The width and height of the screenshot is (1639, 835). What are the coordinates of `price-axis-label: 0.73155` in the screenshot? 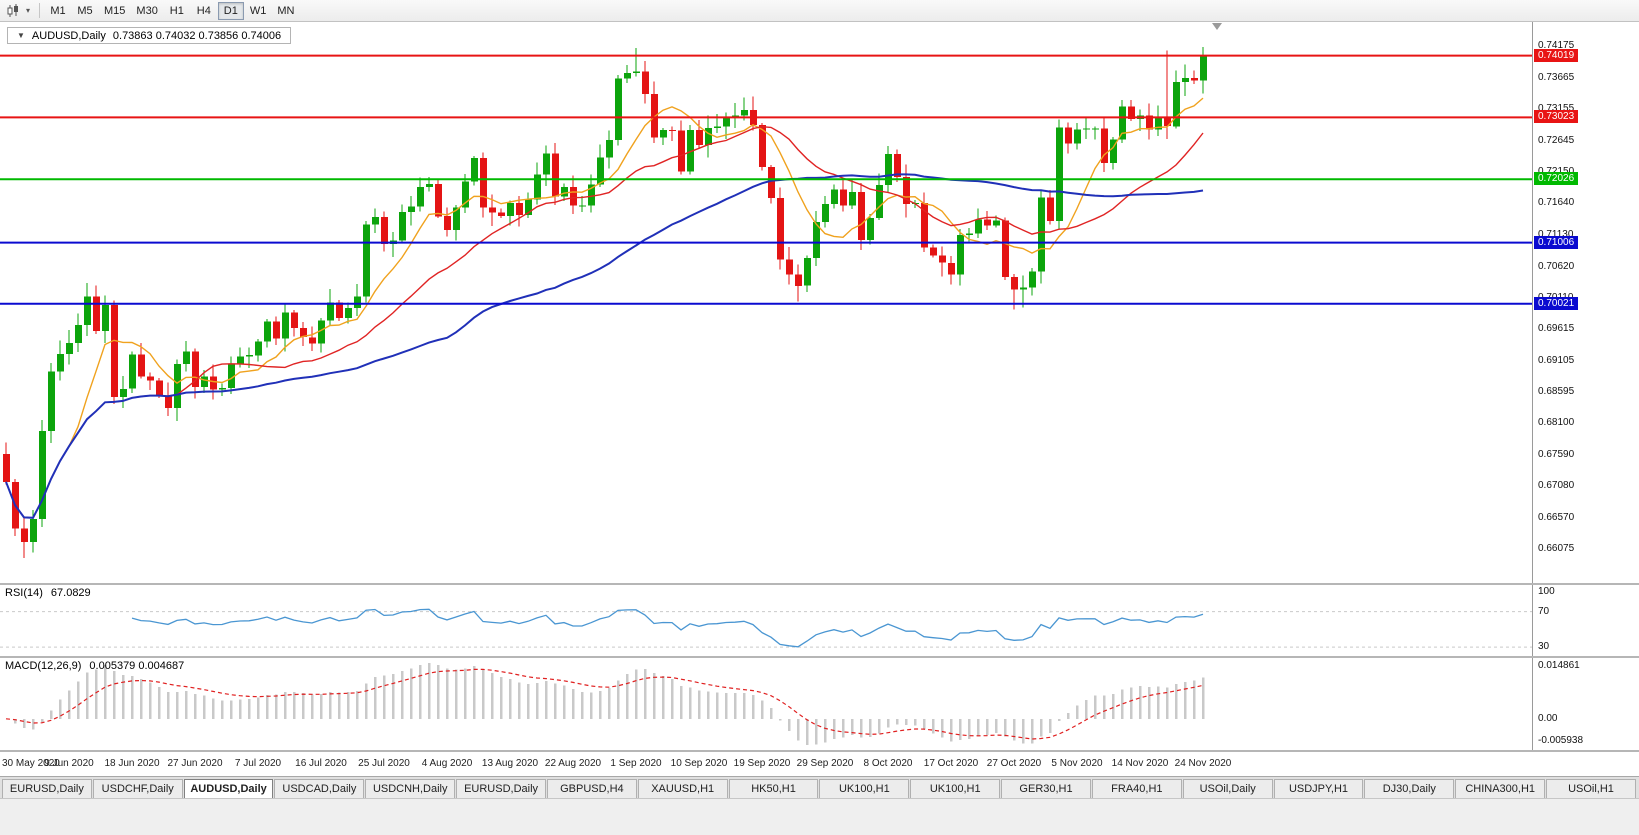 It's located at (1556, 109).